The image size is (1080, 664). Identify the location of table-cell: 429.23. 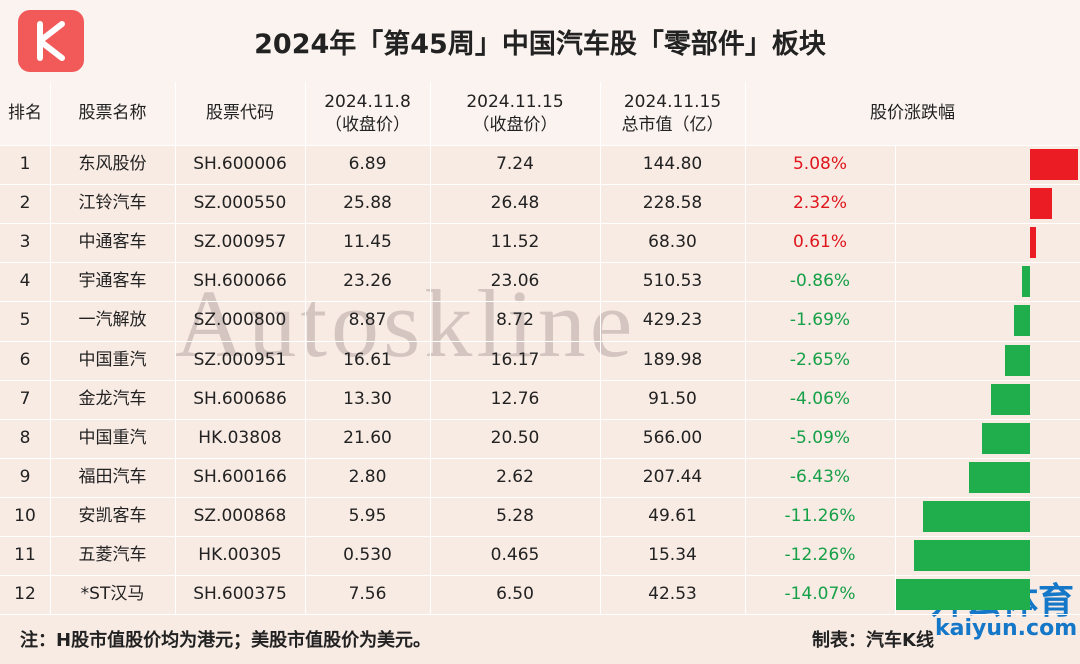
(672, 320).